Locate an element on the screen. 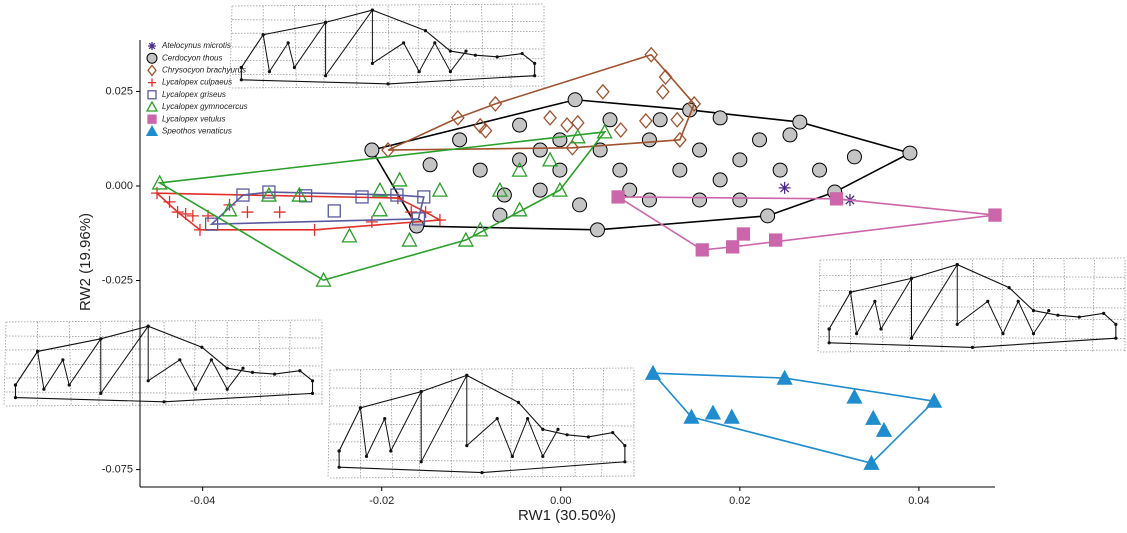  y-tick-label: -0.025 is located at coordinates (117, 280).